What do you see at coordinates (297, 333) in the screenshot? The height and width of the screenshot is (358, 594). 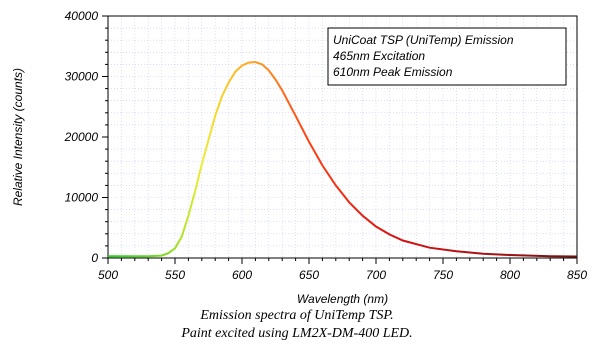 I see `caption-line-2: Paint excited using LM2X-DM-400 LED.` at bounding box center [297, 333].